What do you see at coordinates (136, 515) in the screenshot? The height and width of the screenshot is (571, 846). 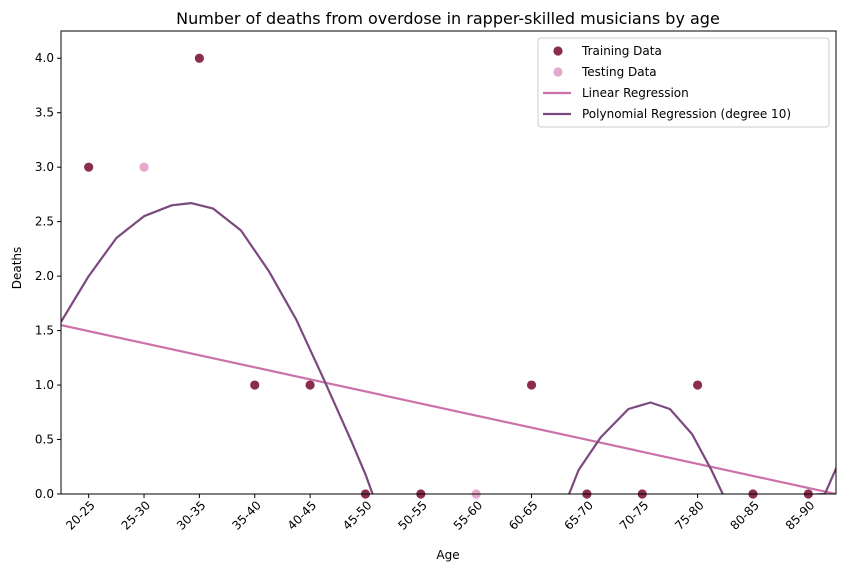 I see `x-tick-label: 25-30` at bounding box center [136, 515].